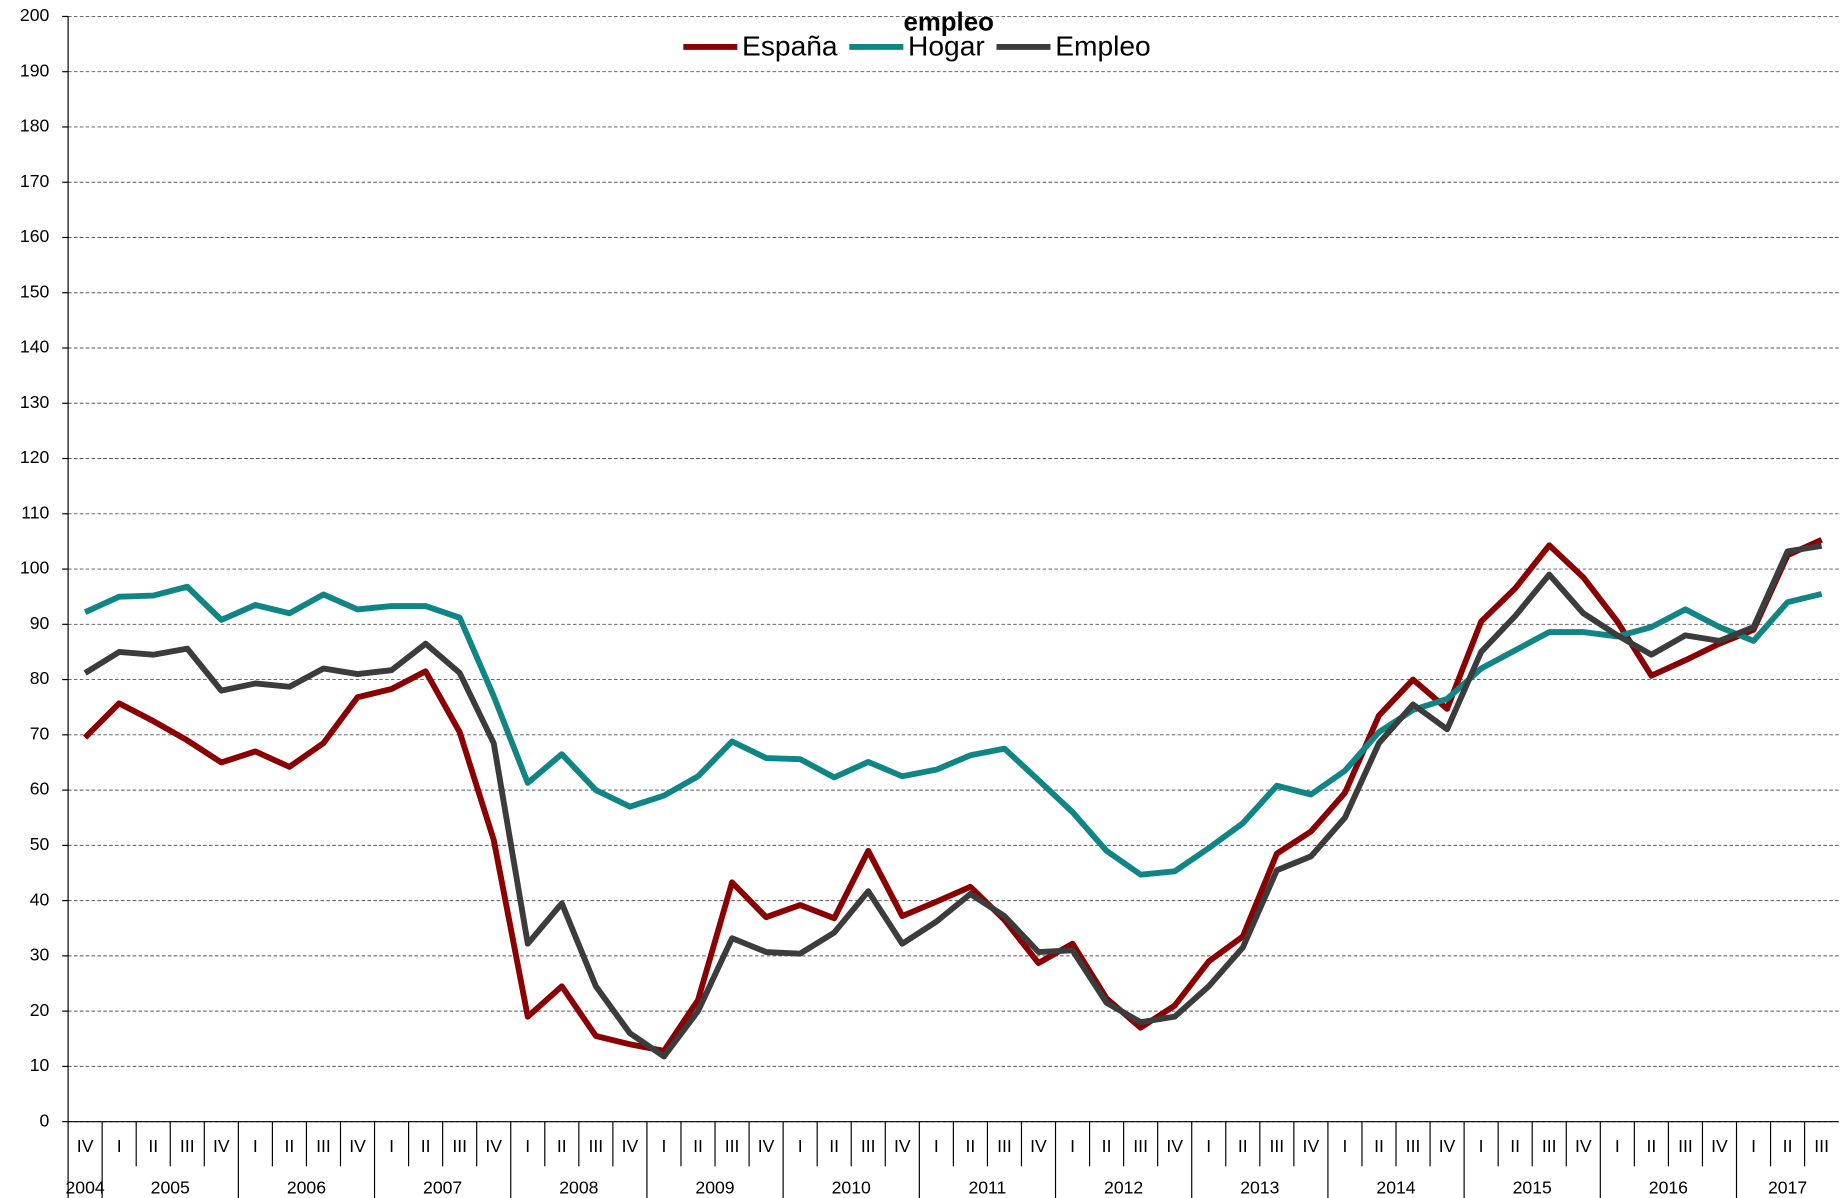 This screenshot has height=1198, width=1841. What do you see at coordinates (40, 955) in the screenshot?
I see `y-tick-label: 30` at bounding box center [40, 955].